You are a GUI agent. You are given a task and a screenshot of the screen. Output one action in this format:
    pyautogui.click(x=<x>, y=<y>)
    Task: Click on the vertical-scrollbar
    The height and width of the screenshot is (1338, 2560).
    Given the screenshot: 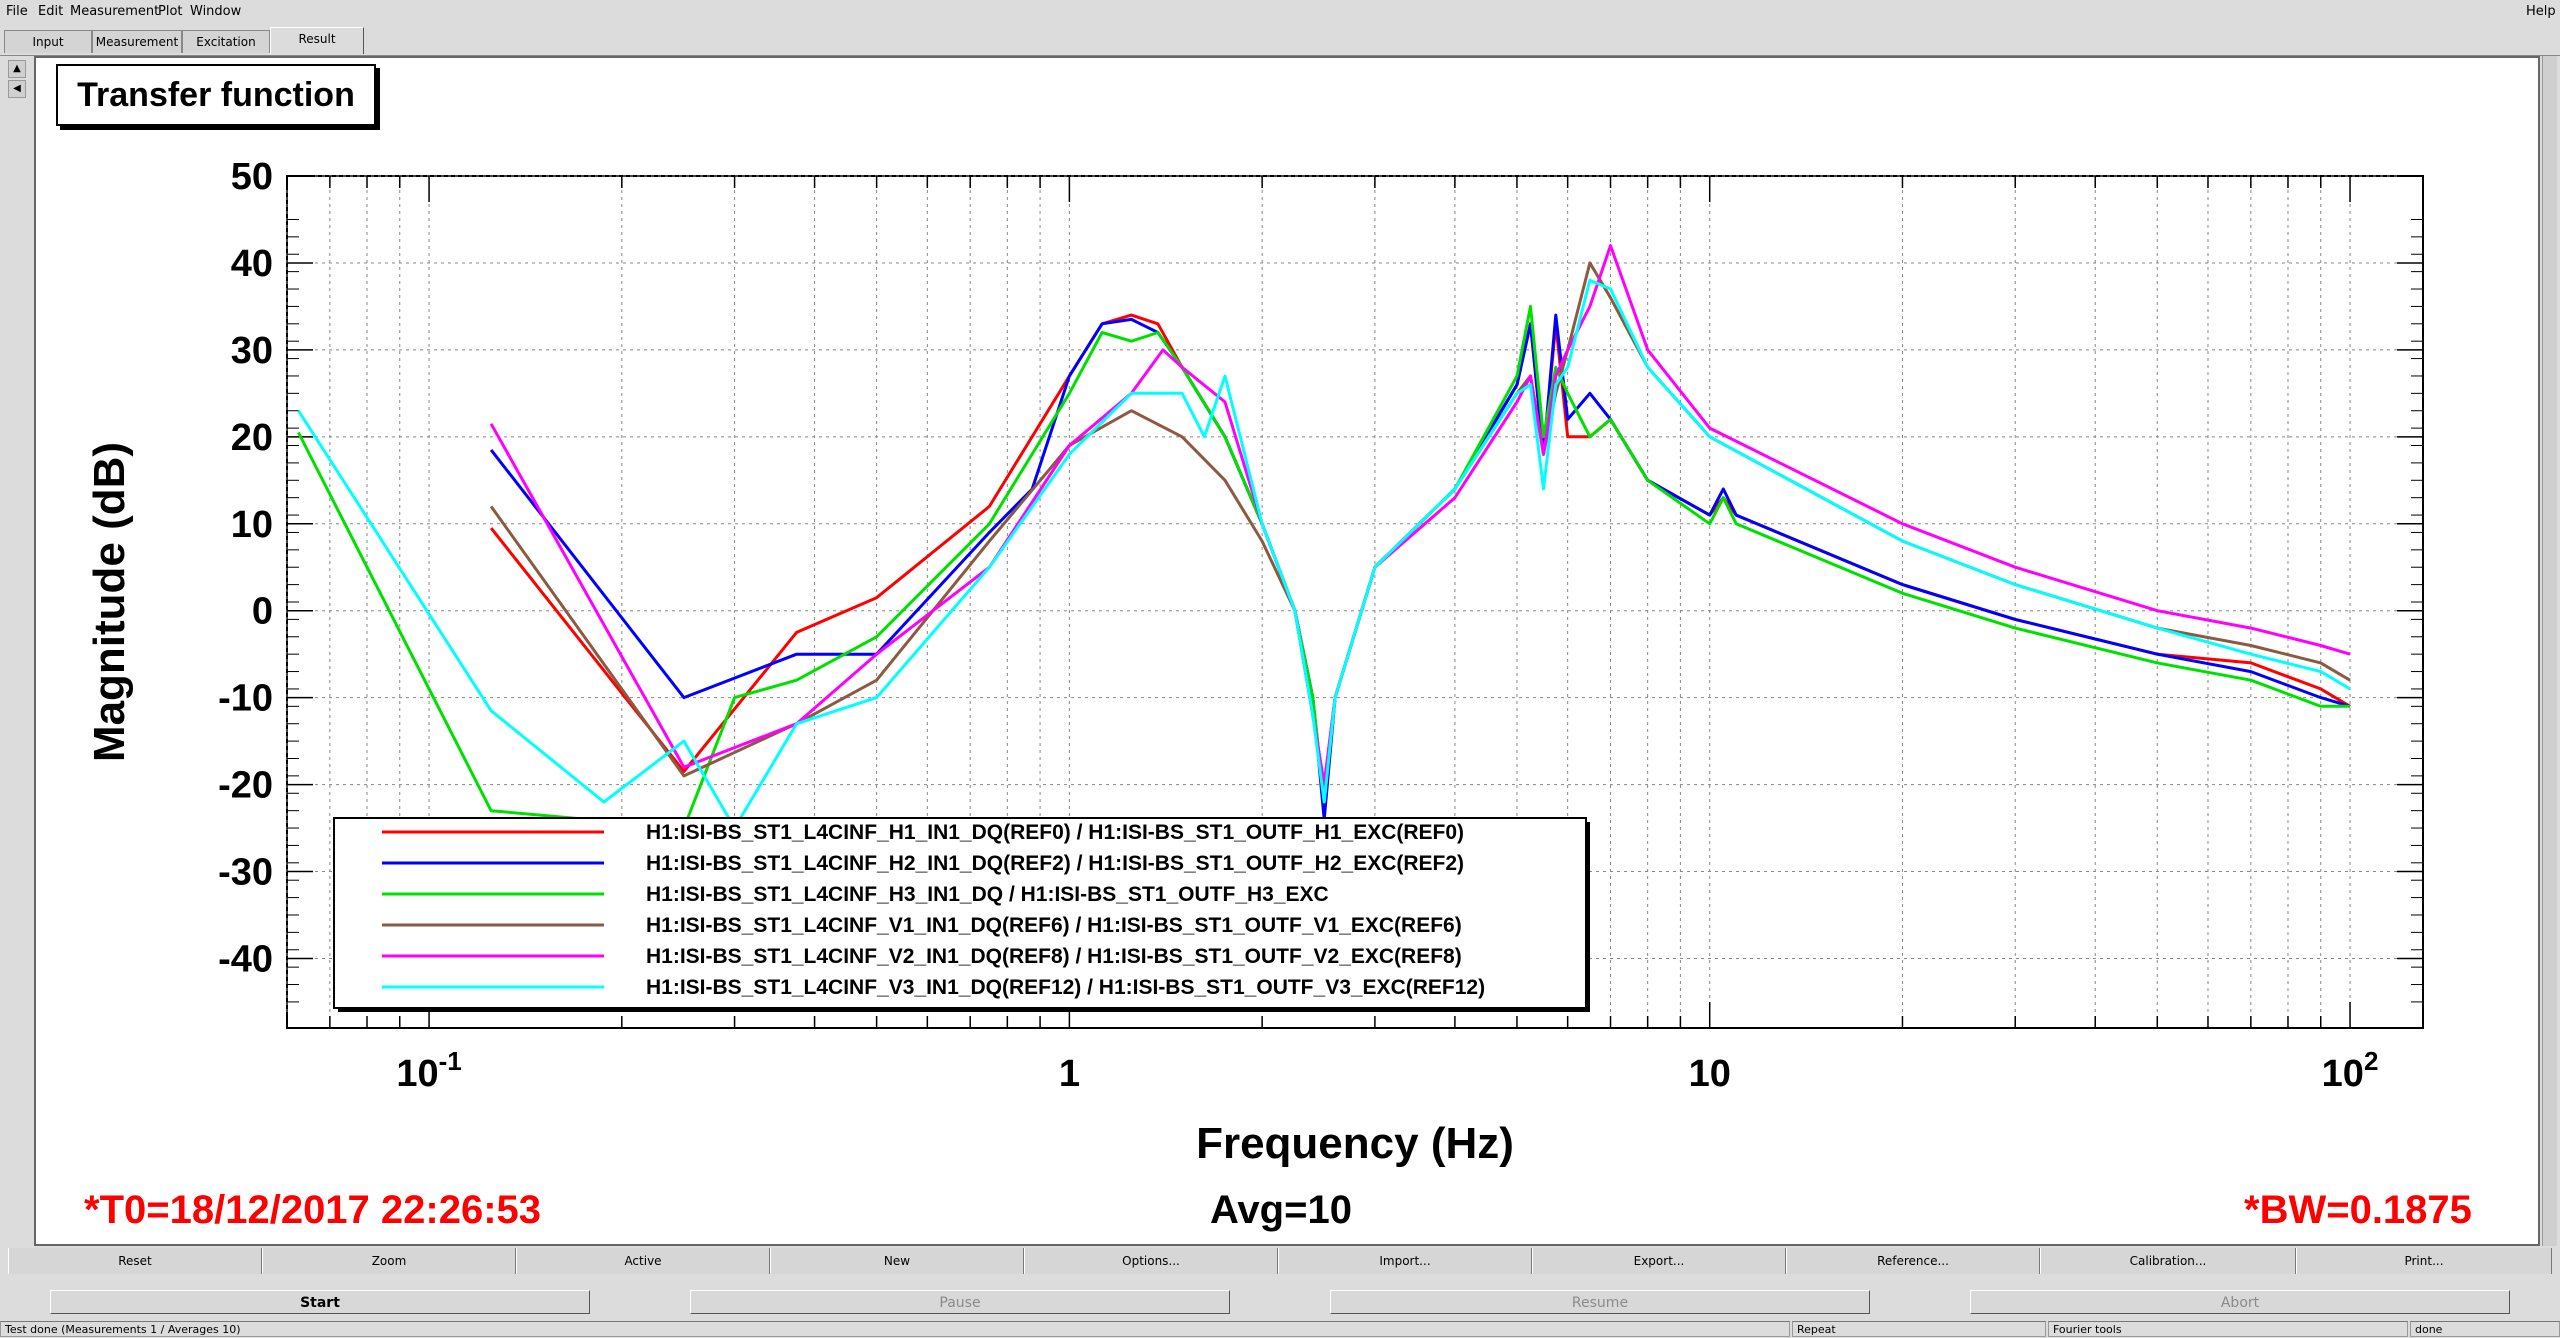 What is the action you would take?
    pyautogui.click(x=2549, y=651)
    